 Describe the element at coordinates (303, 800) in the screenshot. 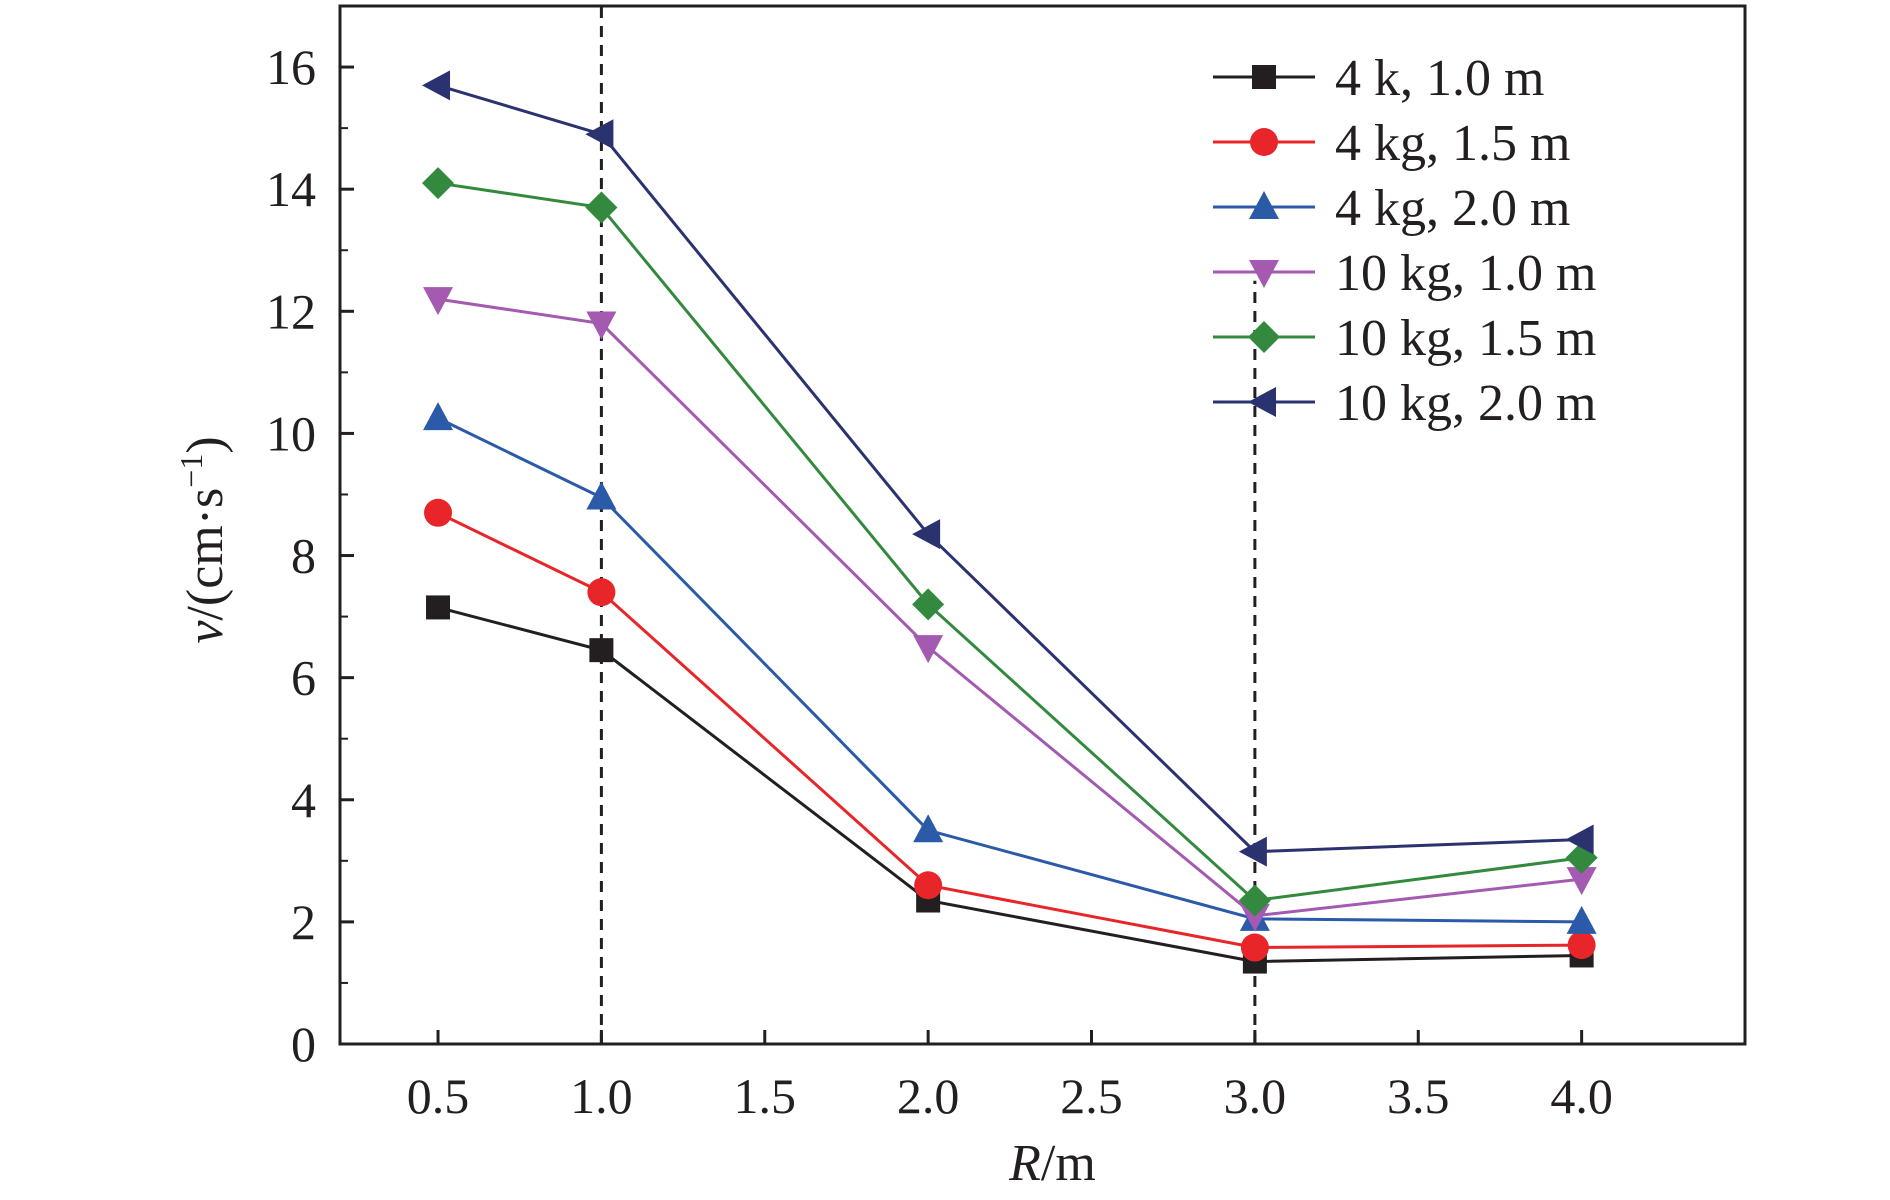

I see `y-tick-label: 4` at that location.